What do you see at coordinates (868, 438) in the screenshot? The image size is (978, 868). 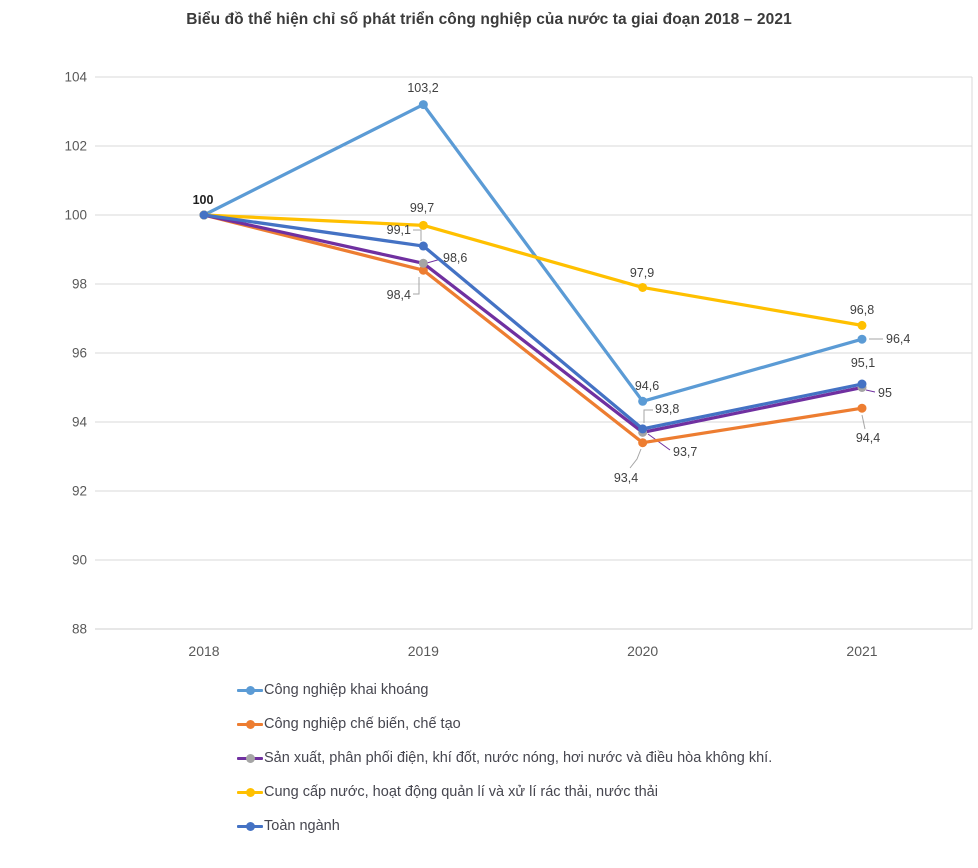 I see `data-label: 94,4` at bounding box center [868, 438].